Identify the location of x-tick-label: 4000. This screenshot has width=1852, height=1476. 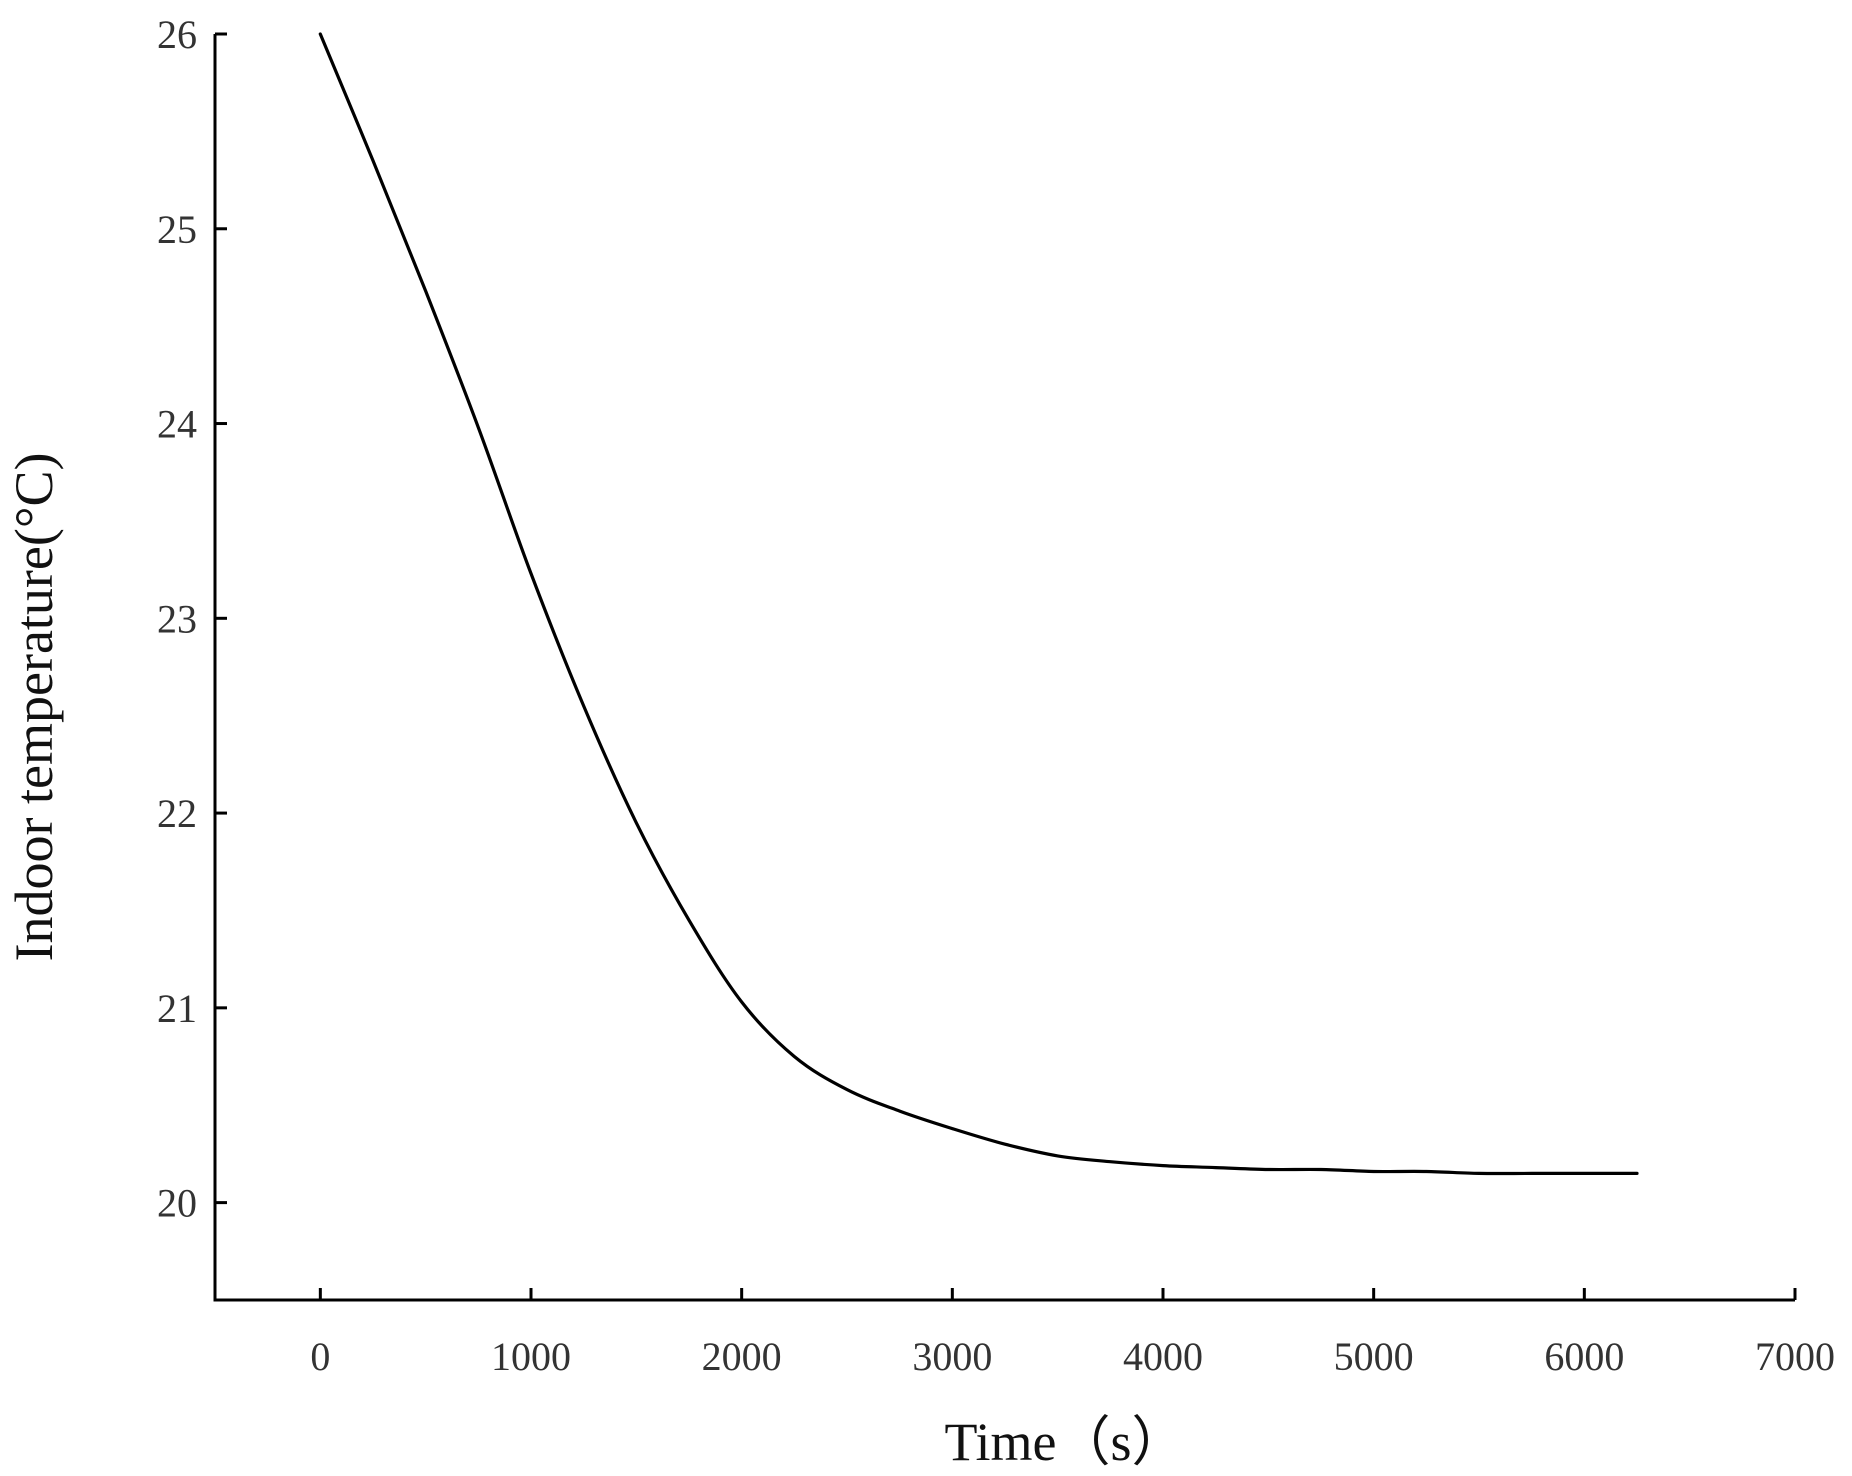
(1163, 1356).